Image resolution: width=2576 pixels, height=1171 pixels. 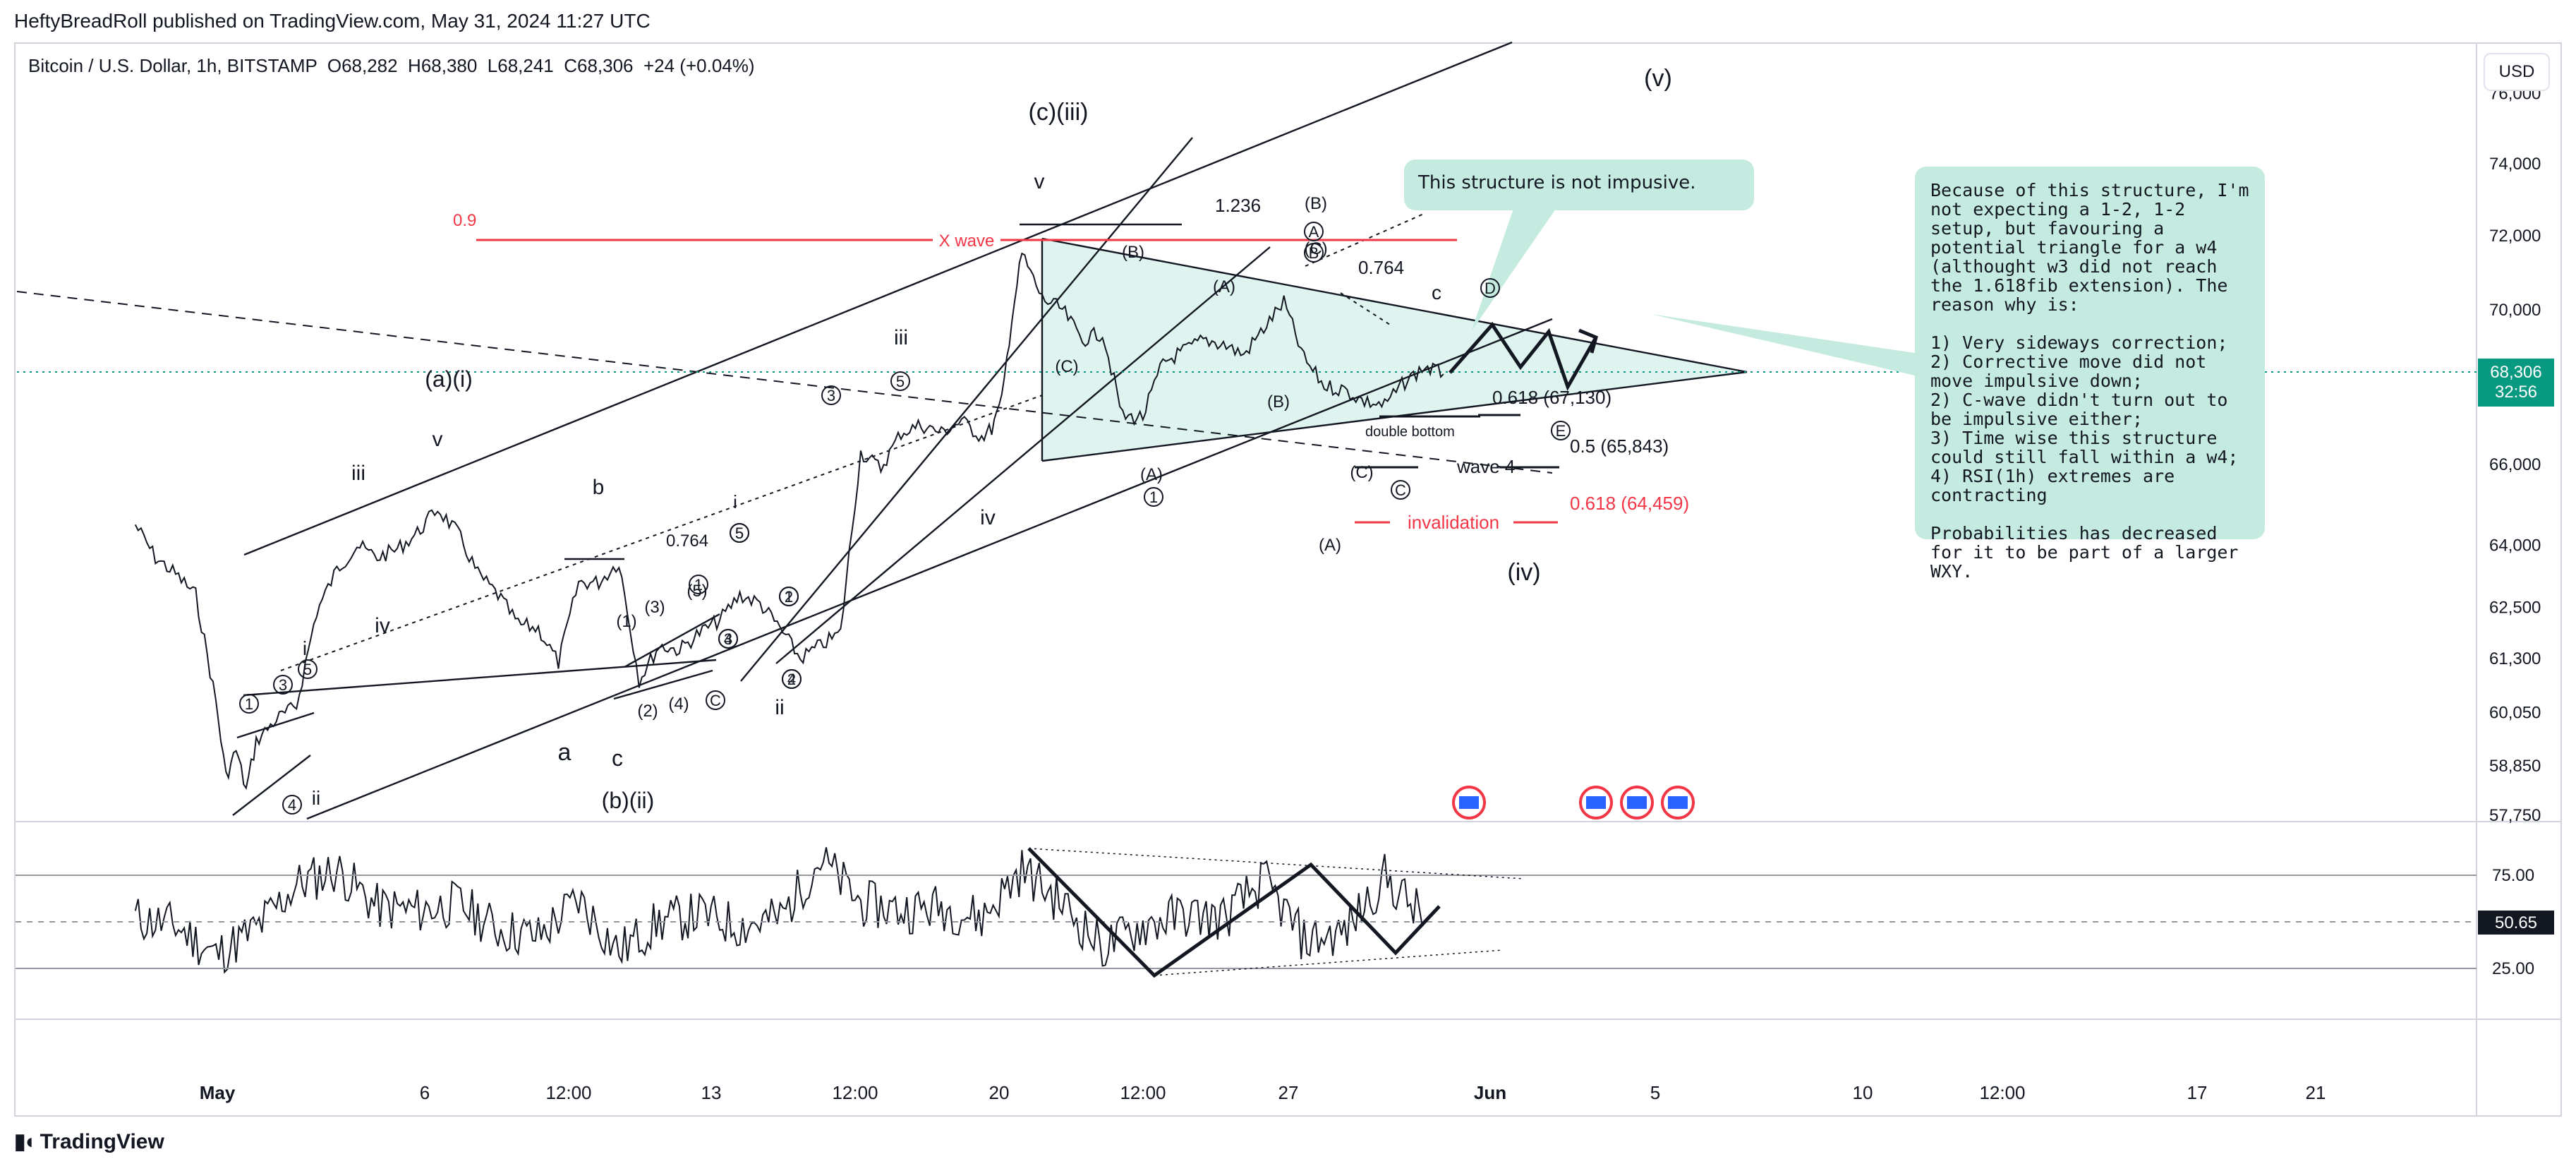 What do you see at coordinates (2513, 968) in the screenshot?
I see `rsi-tick-label: 25.00` at bounding box center [2513, 968].